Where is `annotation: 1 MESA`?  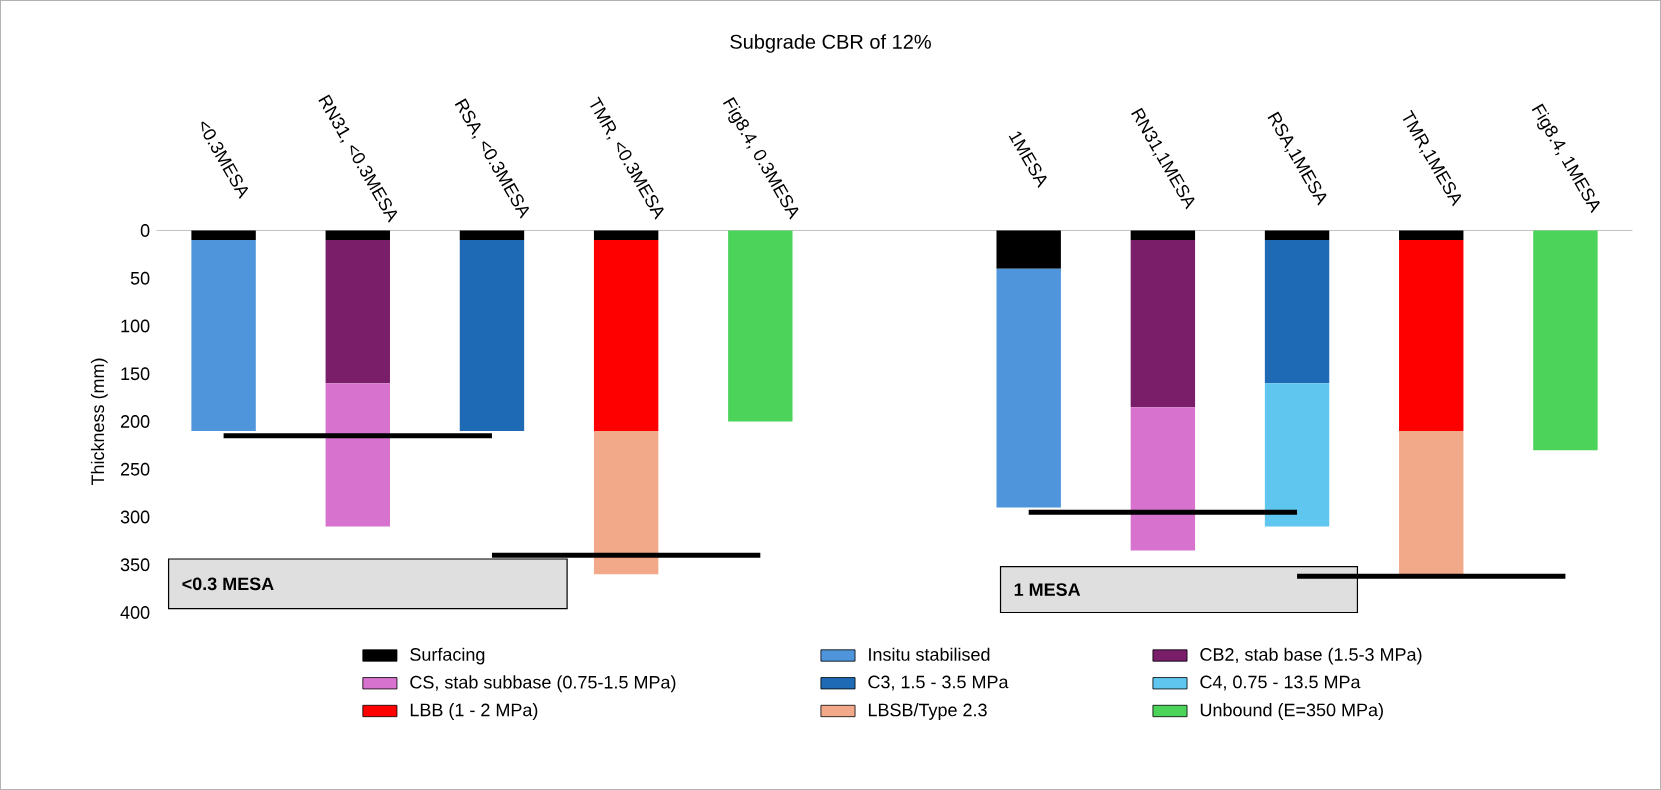
annotation: 1 MESA is located at coordinates (1047, 589).